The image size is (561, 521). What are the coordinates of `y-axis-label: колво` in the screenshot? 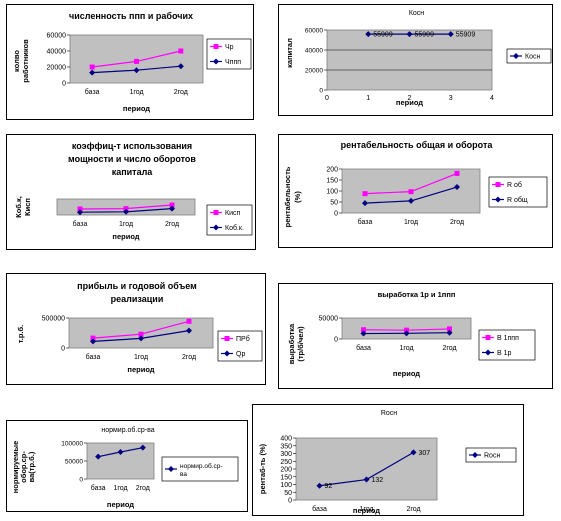 It's located at (16, 61).